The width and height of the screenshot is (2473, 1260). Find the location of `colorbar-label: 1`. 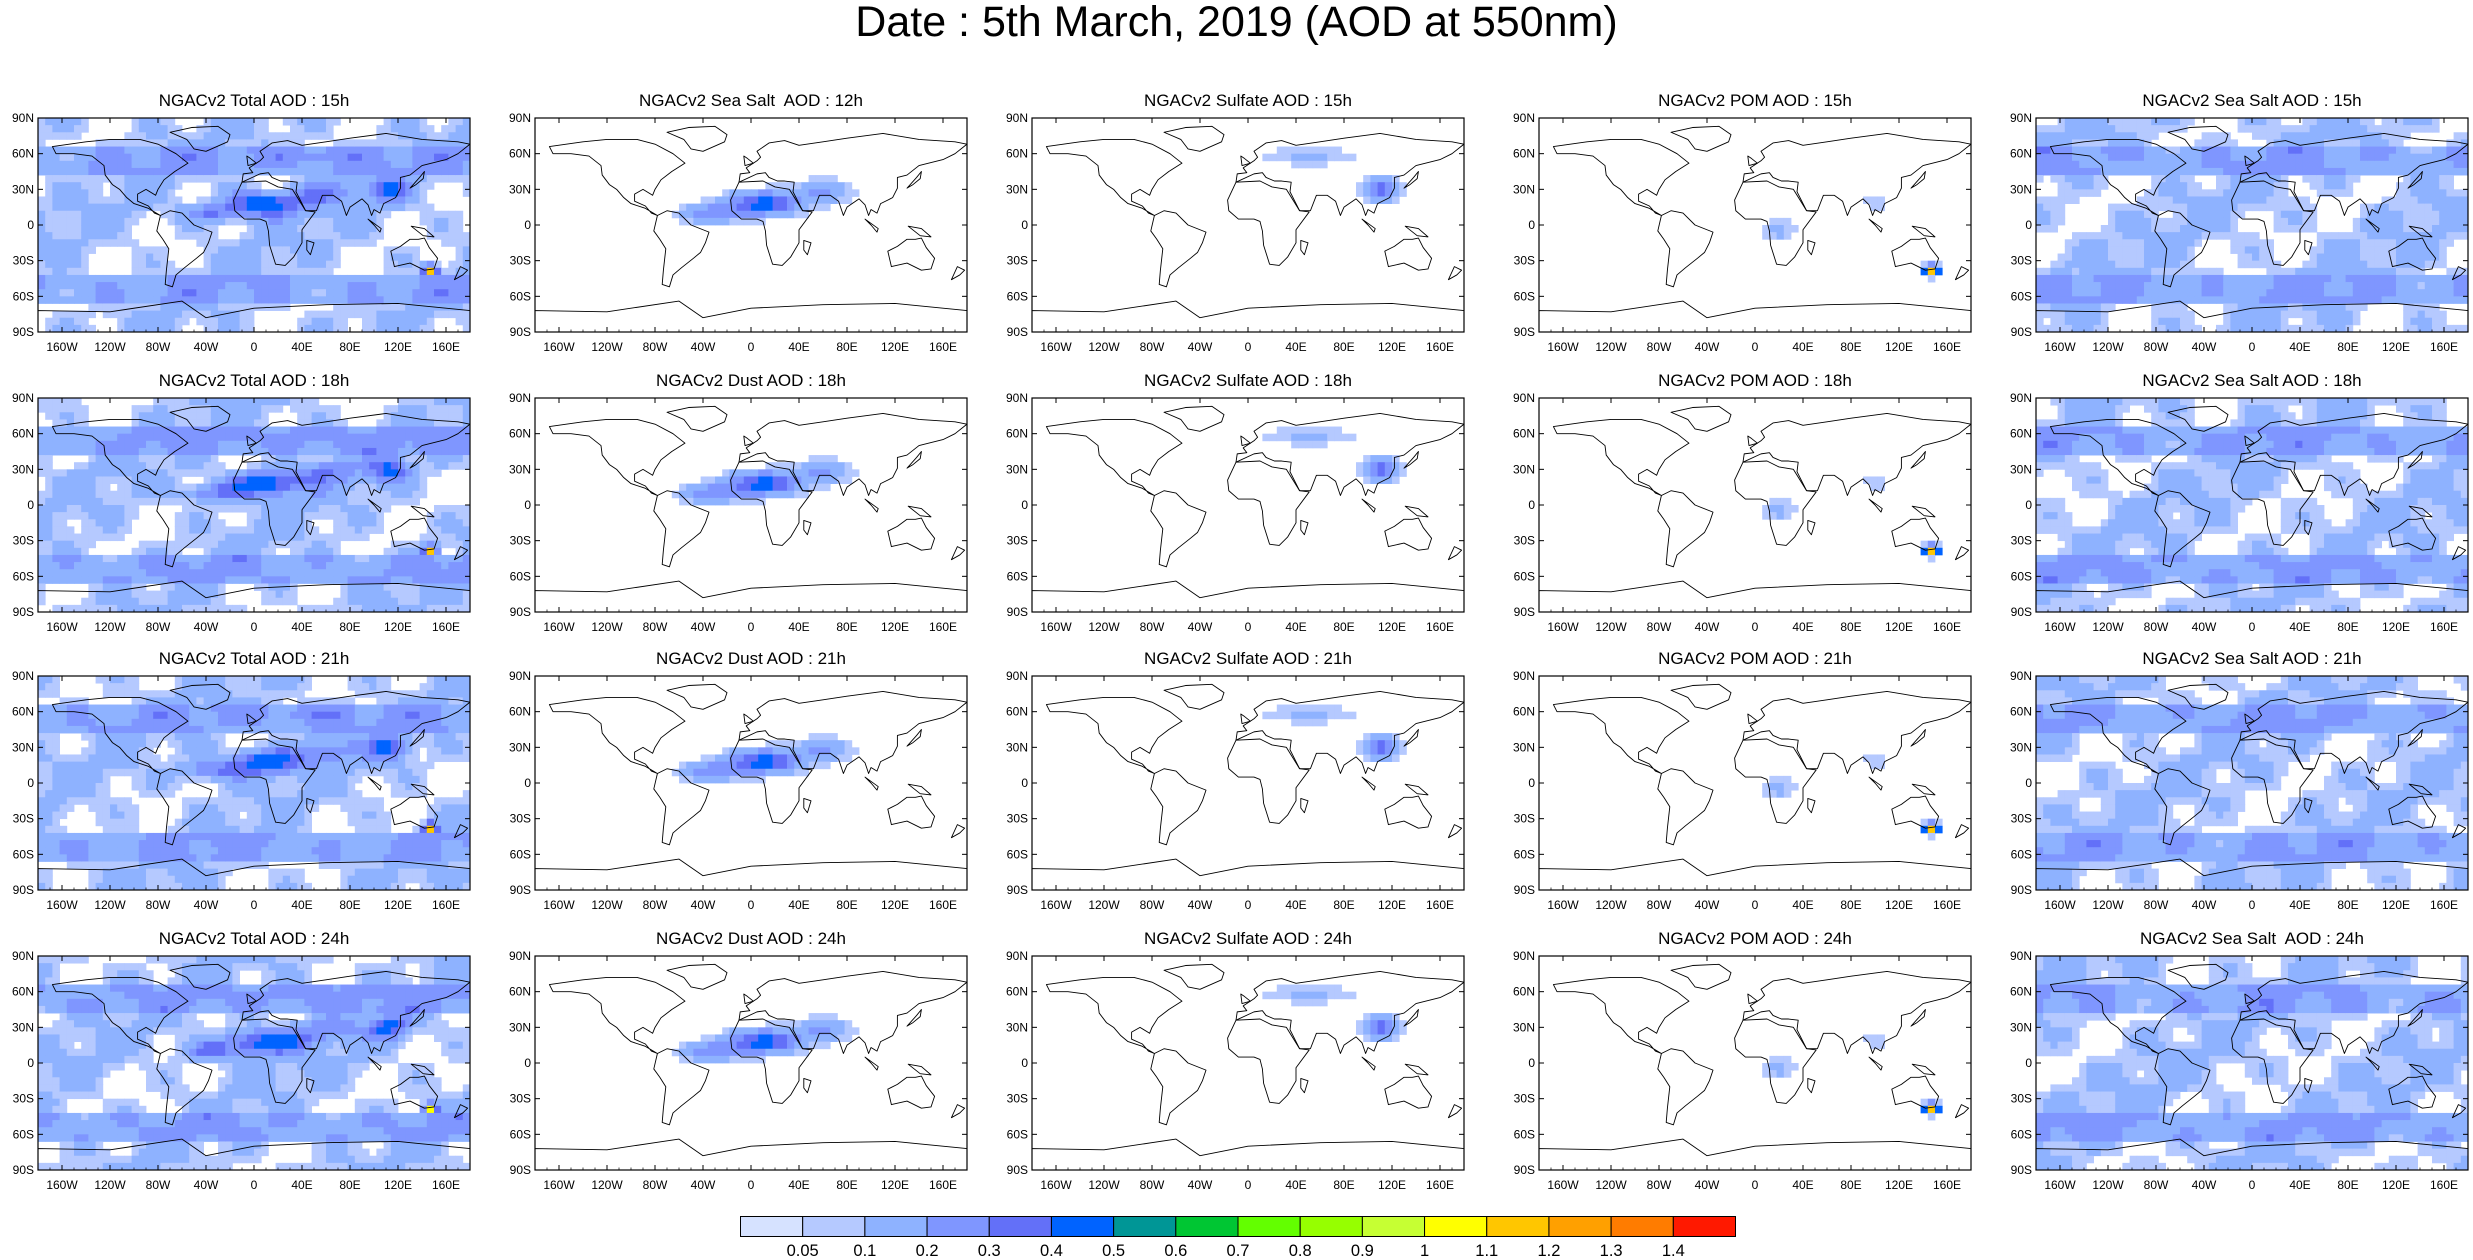

colorbar-label: 1 is located at coordinates (1424, 1251).